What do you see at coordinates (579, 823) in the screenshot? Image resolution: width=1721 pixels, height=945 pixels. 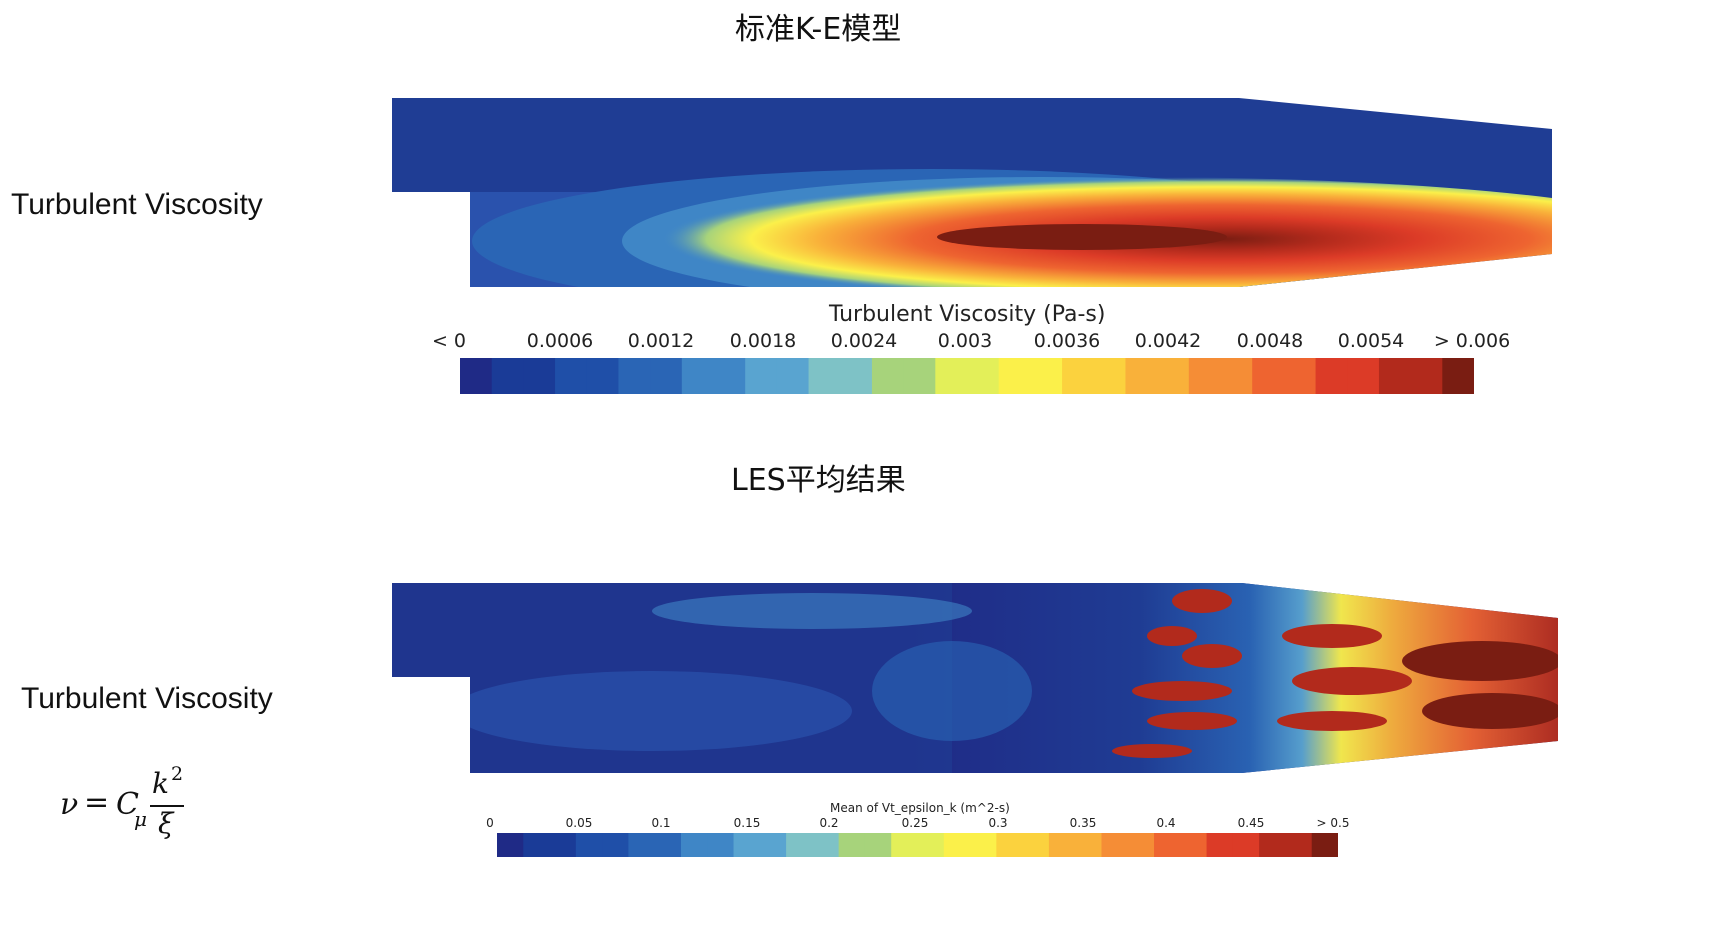 I see `colorbar-tick: 0.05` at bounding box center [579, 823].